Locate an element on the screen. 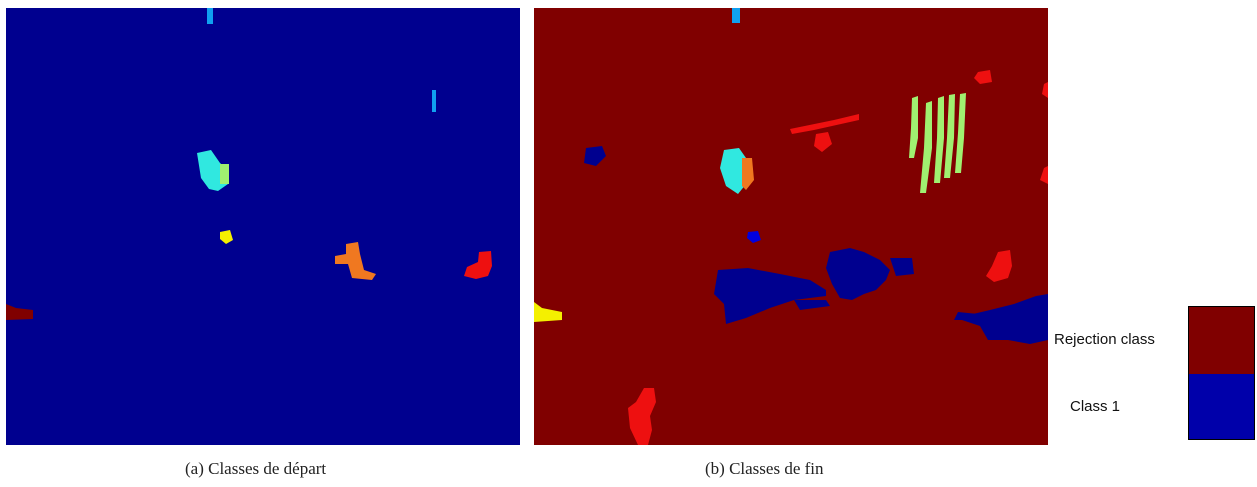  caption-end-classes: (b) Classes de fin is located at coordinates (764, 468).